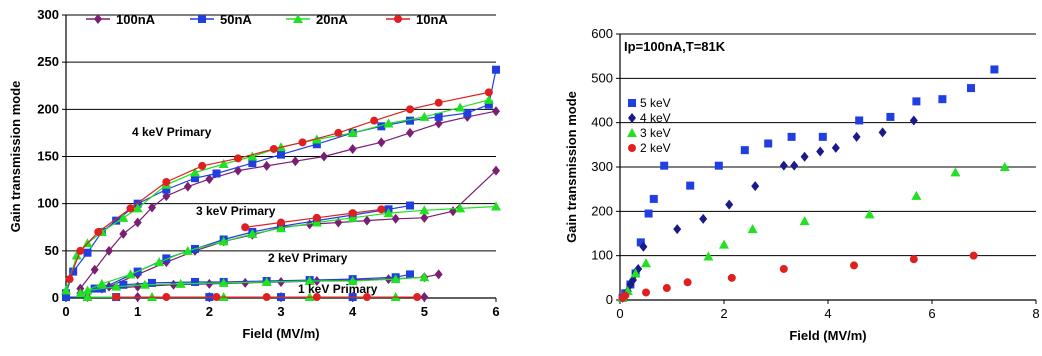 The image size is (1042, 356). Describe the element at coordinates (602, 210) in the screenshot. I see `y-tick-label: 200` at that location.